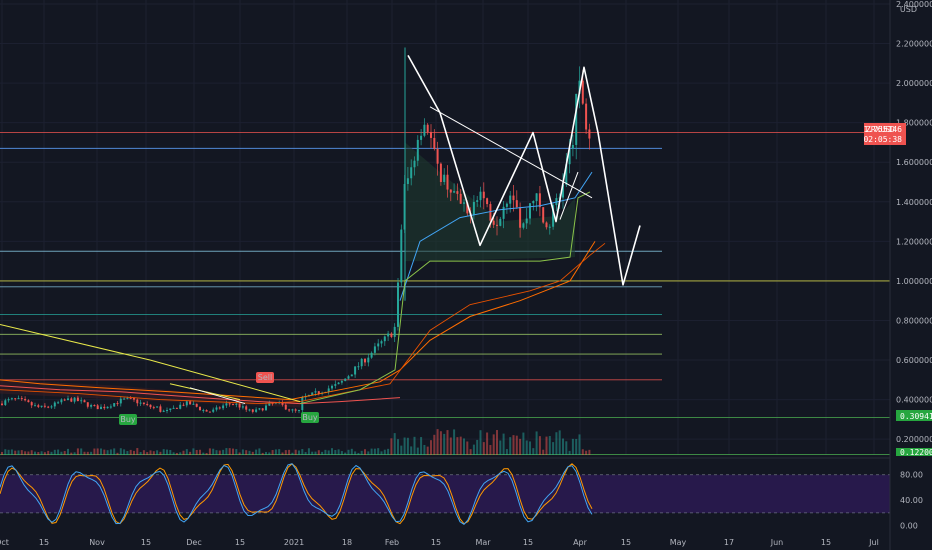  I want to click on time-tick-label: Oct, so click(4, 542).